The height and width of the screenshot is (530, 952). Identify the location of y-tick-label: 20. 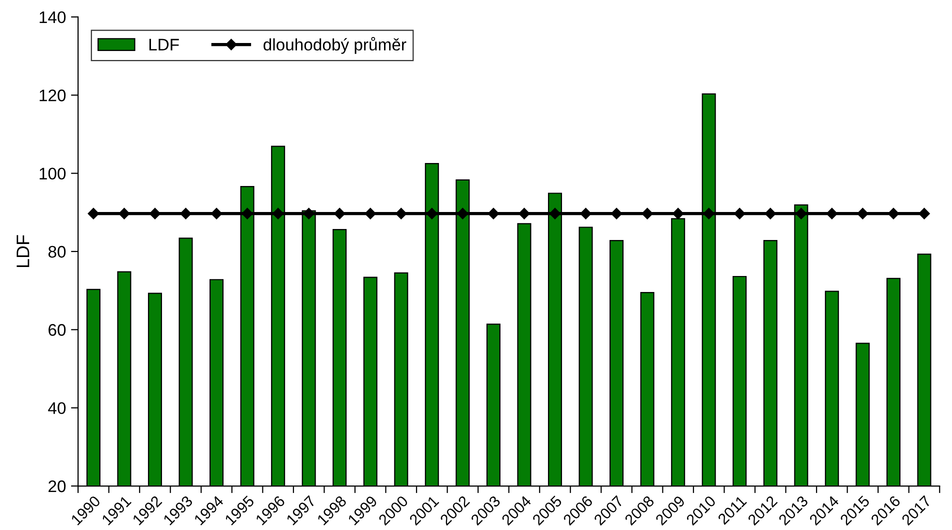
(57, 486).